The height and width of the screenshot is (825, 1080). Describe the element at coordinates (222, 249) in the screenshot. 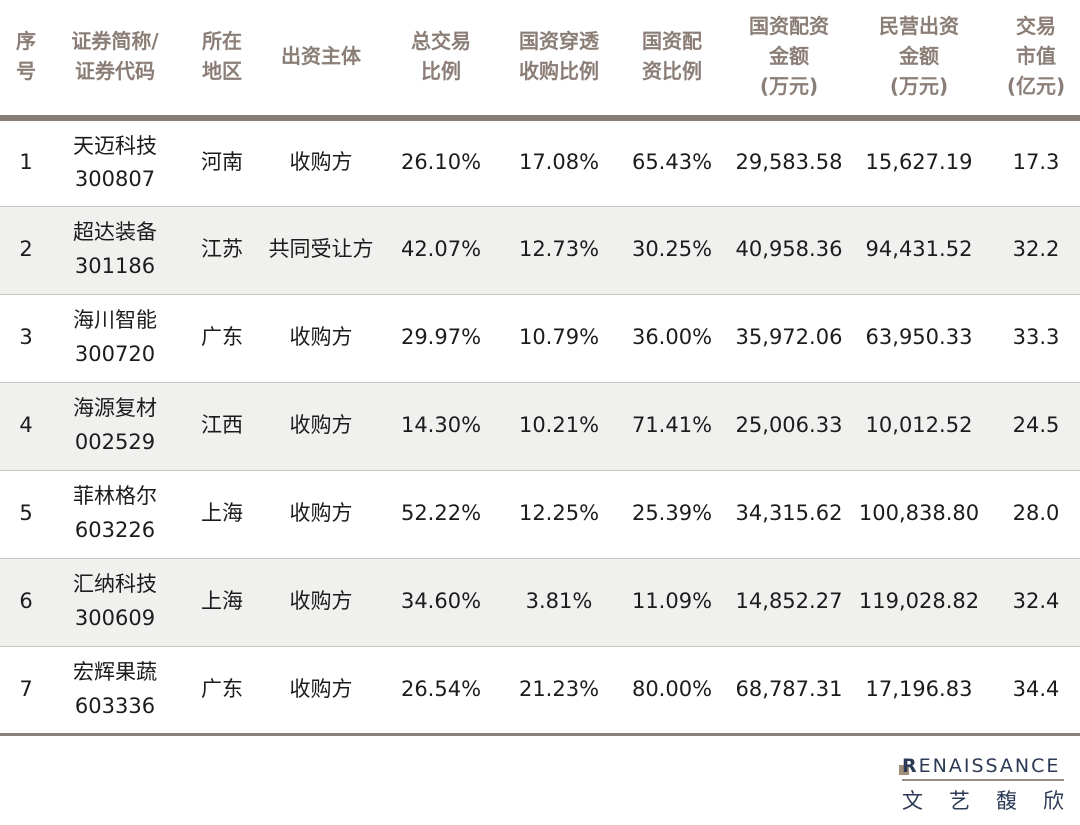

I see `cell-region: 江苏` at that location.